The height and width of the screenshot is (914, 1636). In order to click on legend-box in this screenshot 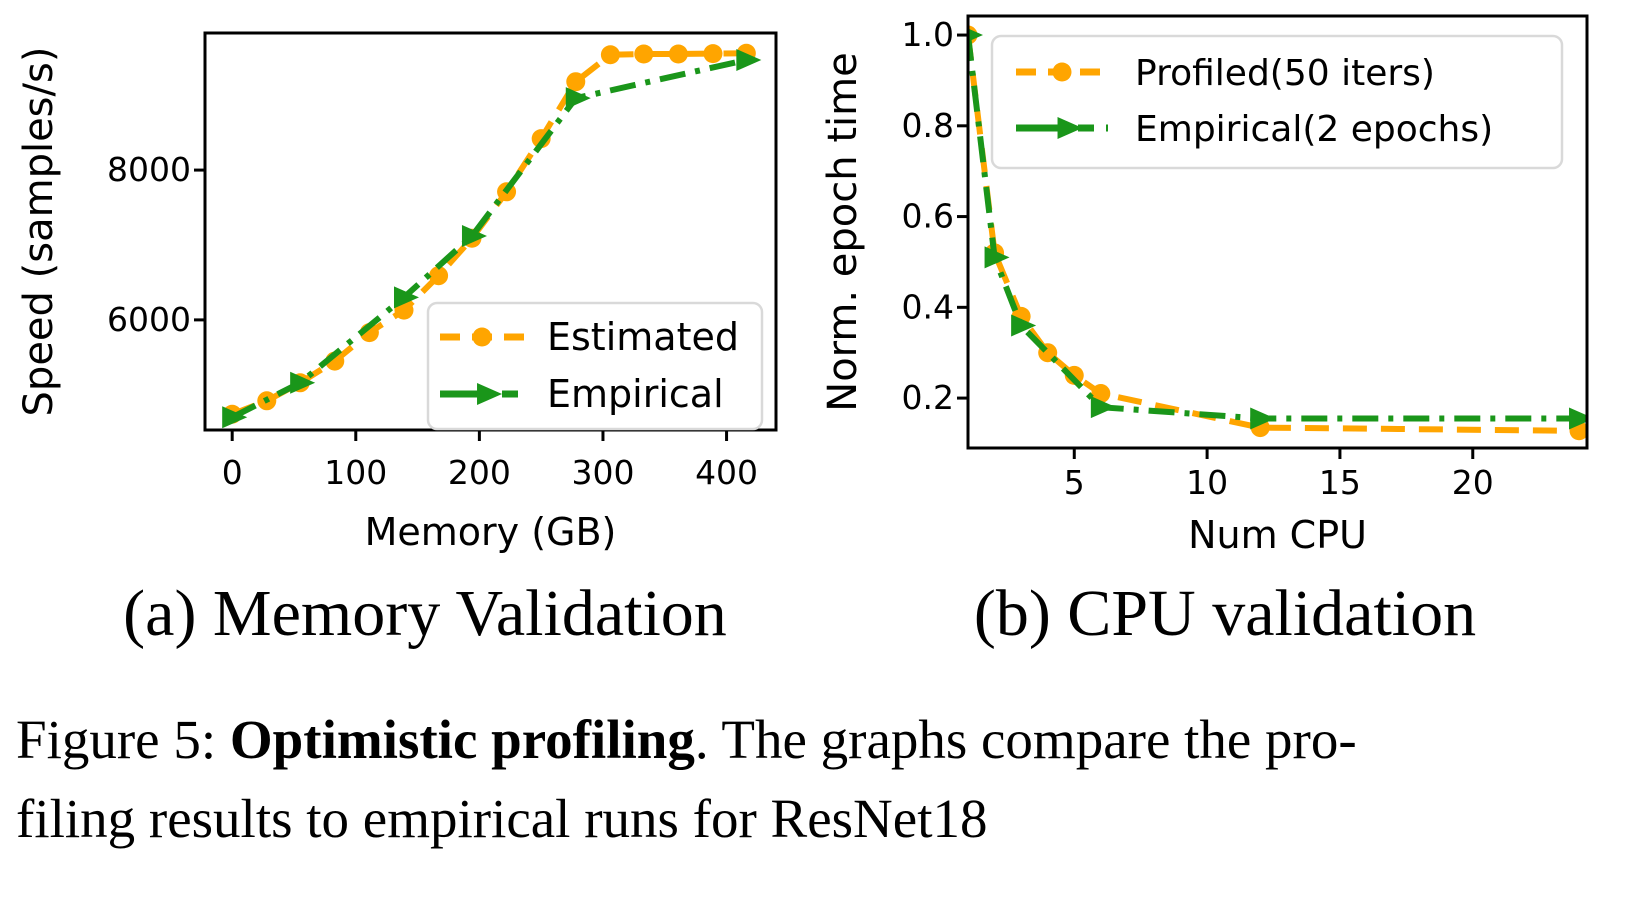, I will do `click(1277, 102)`.